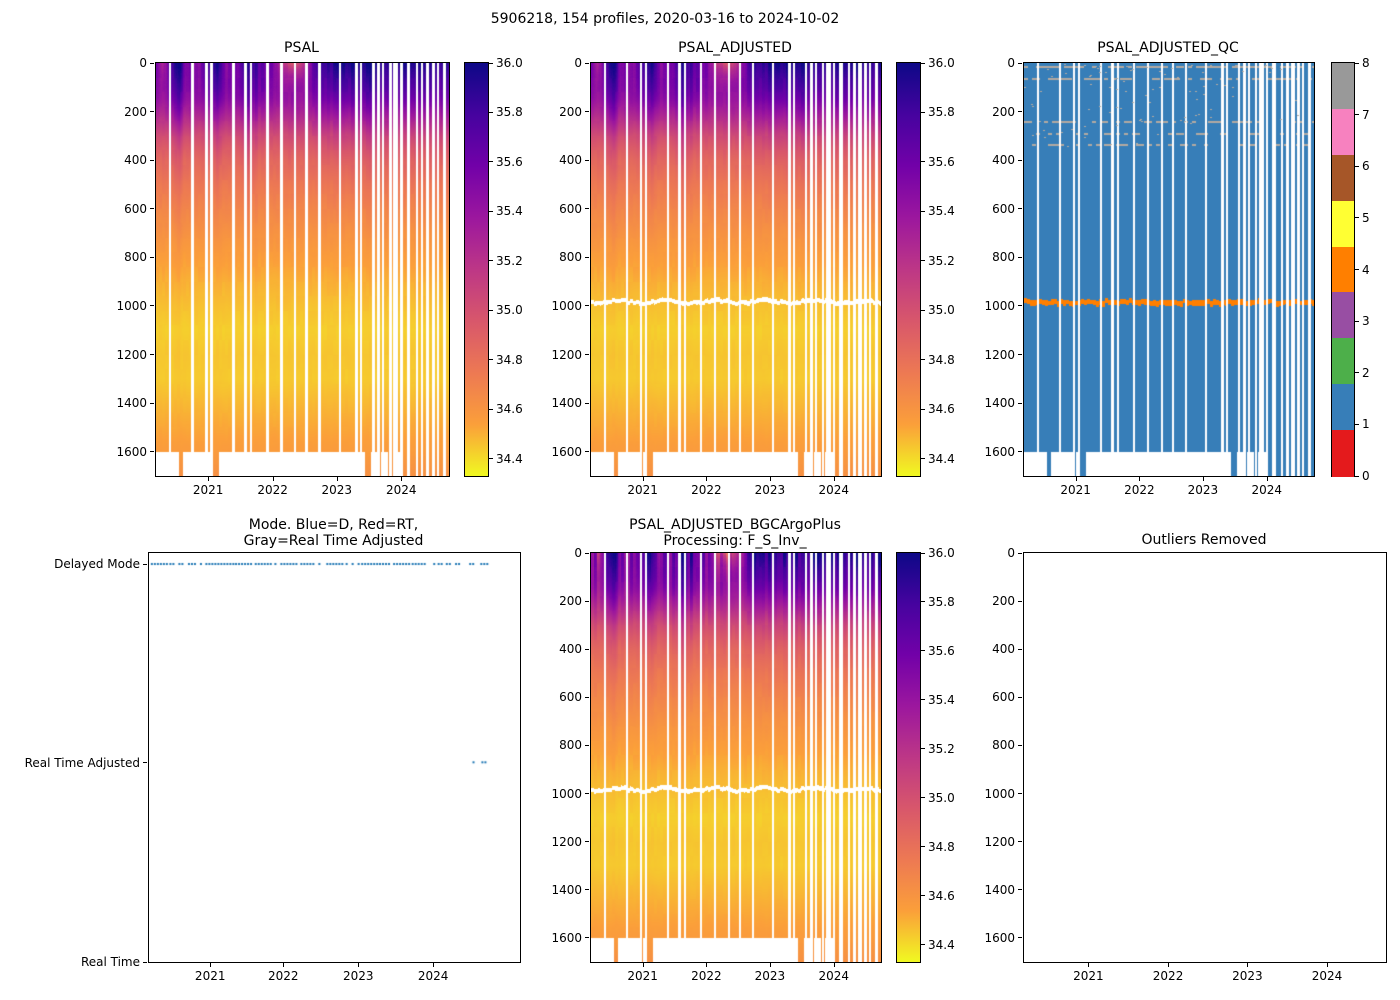 This screenshot has height=1000, width=1400. Describe the element at coordinates (941, 846) in the screenshot. I see `colorbar-tick-label: 34.8` at that location.